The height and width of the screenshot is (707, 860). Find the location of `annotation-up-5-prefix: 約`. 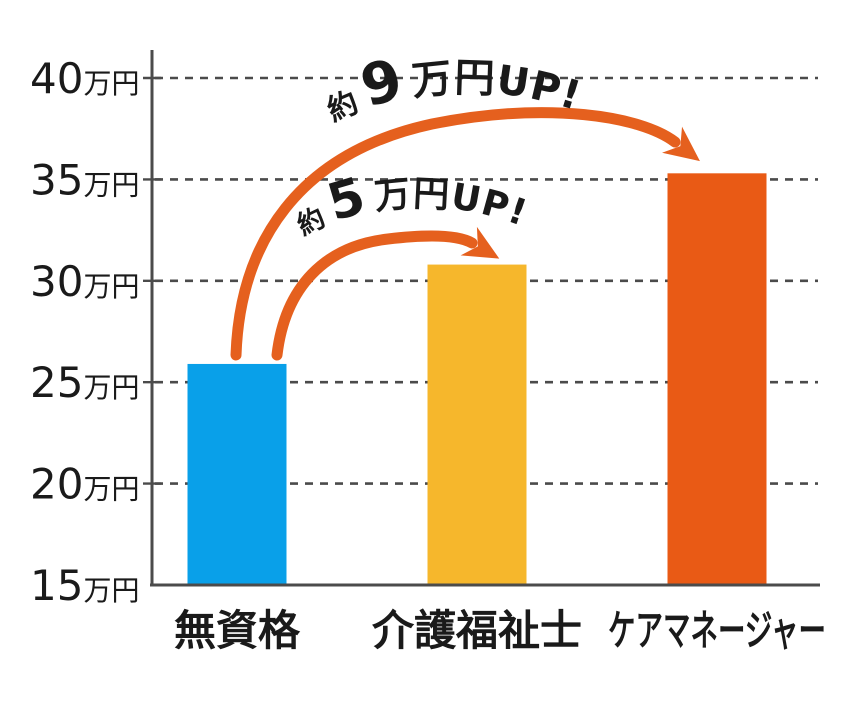

annotation-up-5-prefix: 約 is located at coordinates (311, 221).